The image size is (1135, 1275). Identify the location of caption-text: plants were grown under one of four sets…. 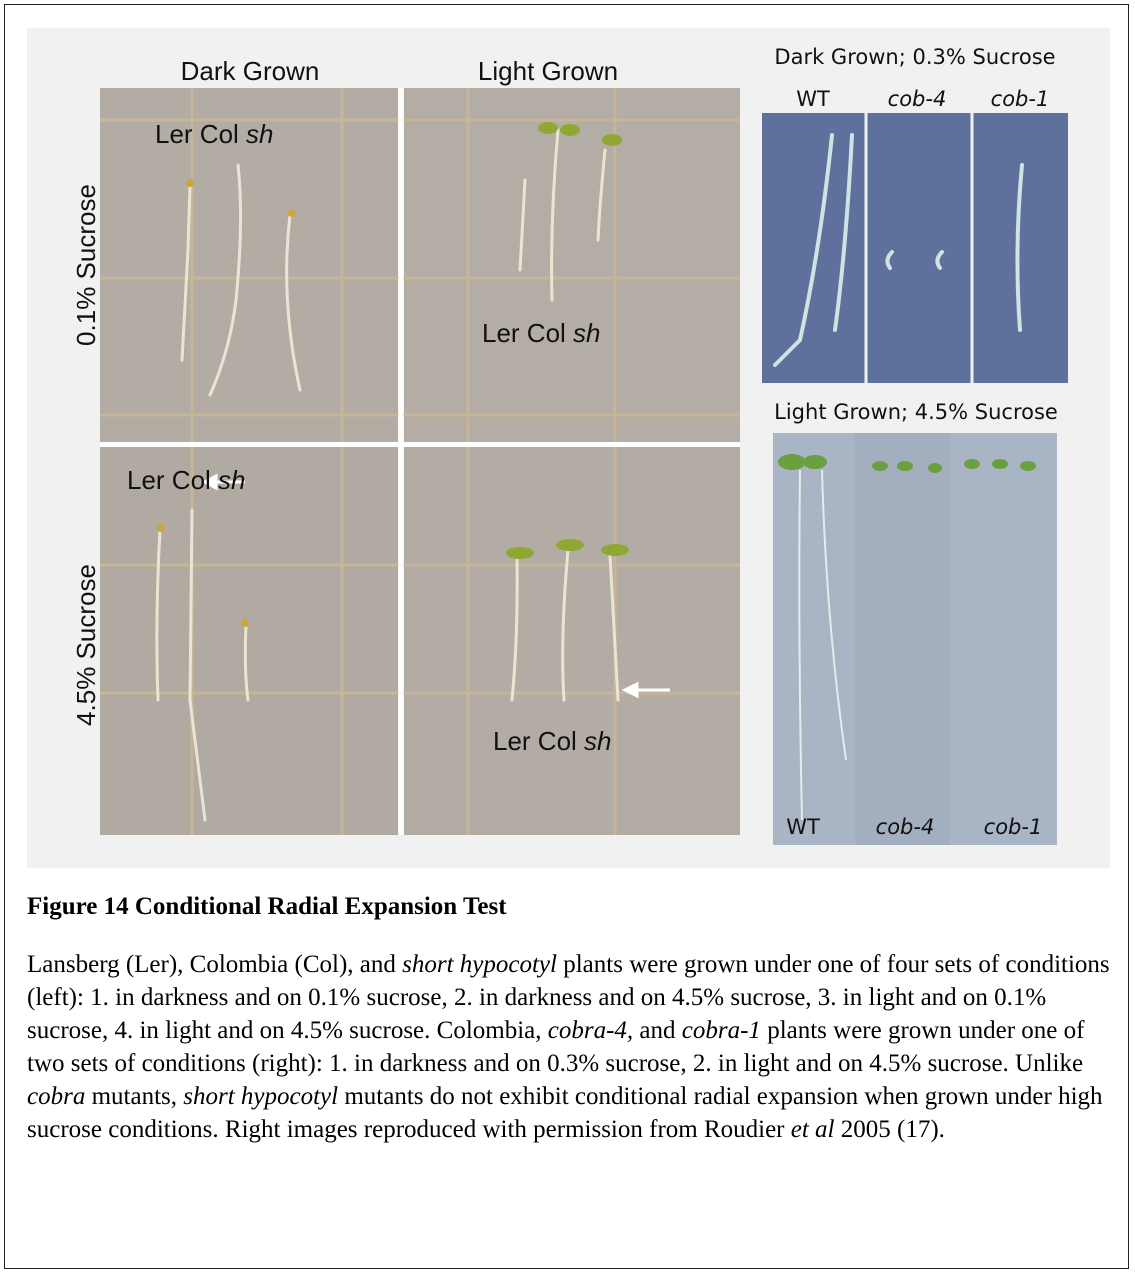
(568, 997).